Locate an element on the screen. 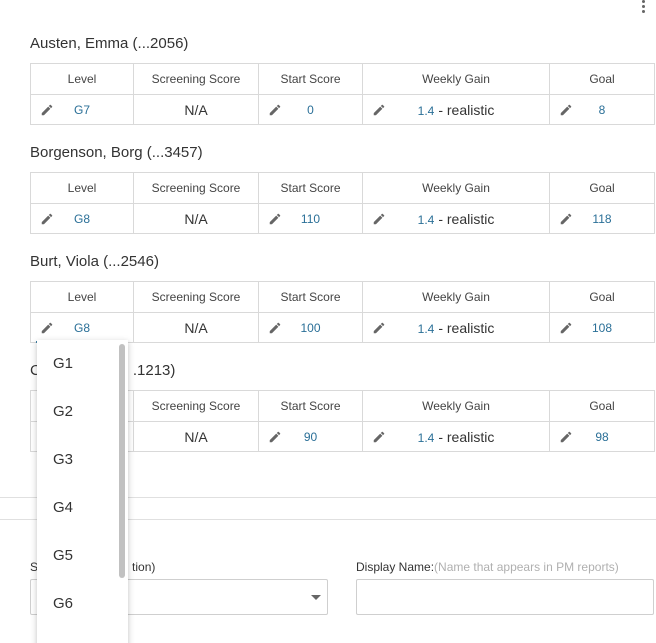 The width and height of the screenshot is (656, 643). goal-cell: 98 is located at coordinates (602, 436).